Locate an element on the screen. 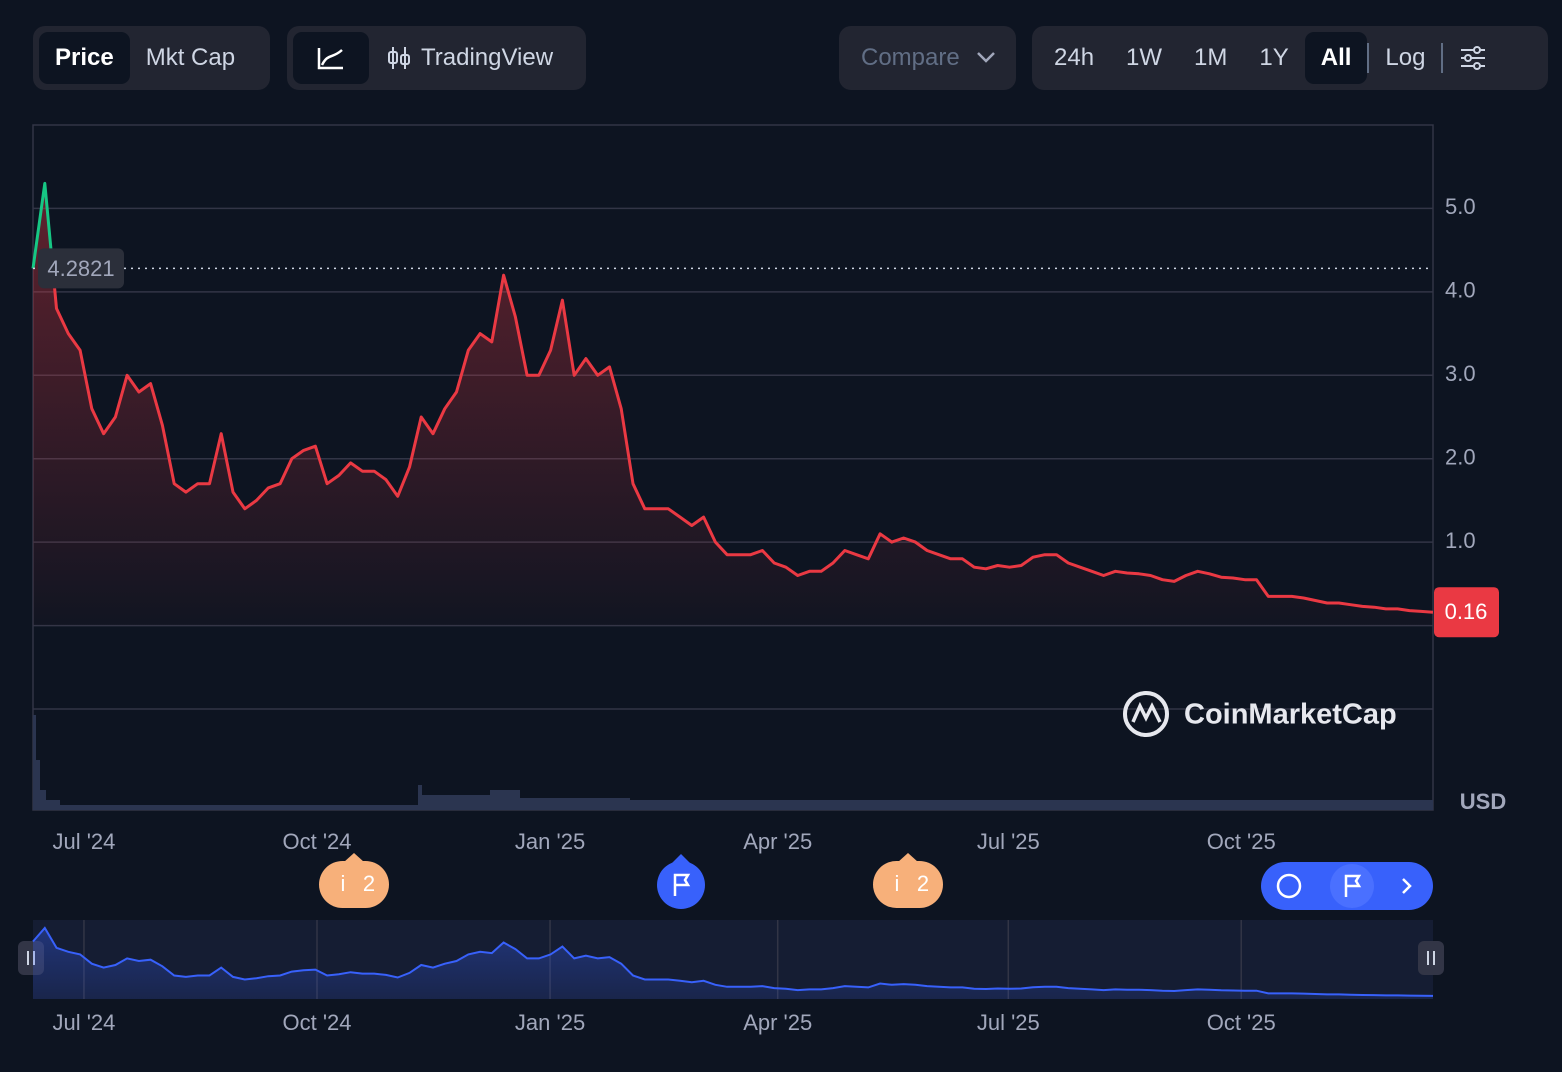  logo-mark is located at coordinates (1146, 712).